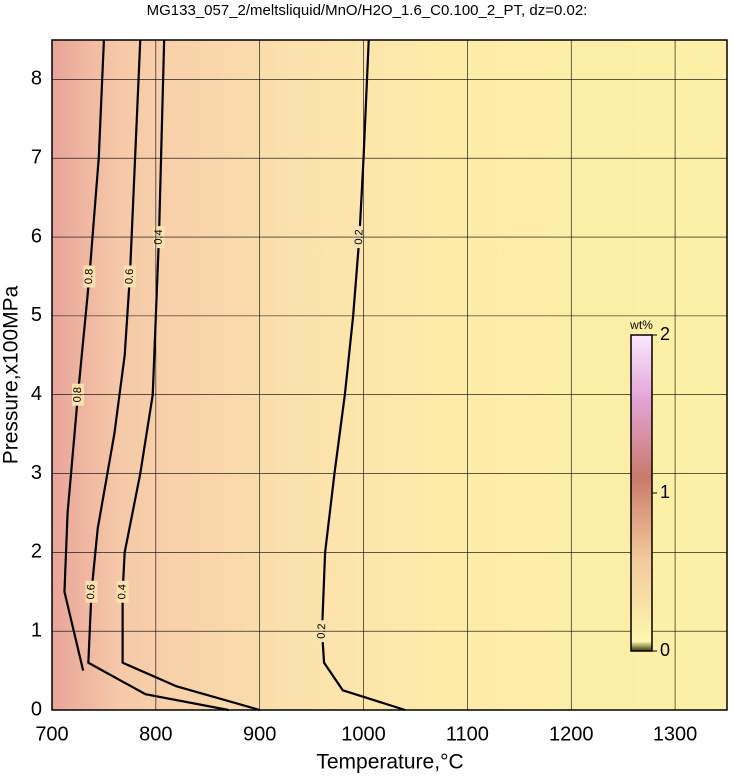 The image size is (734, 781). What do you see at coordinates (36, 236) in the screenshot?
I see `y-tick-label: 6` at bounding box center [36, 236].